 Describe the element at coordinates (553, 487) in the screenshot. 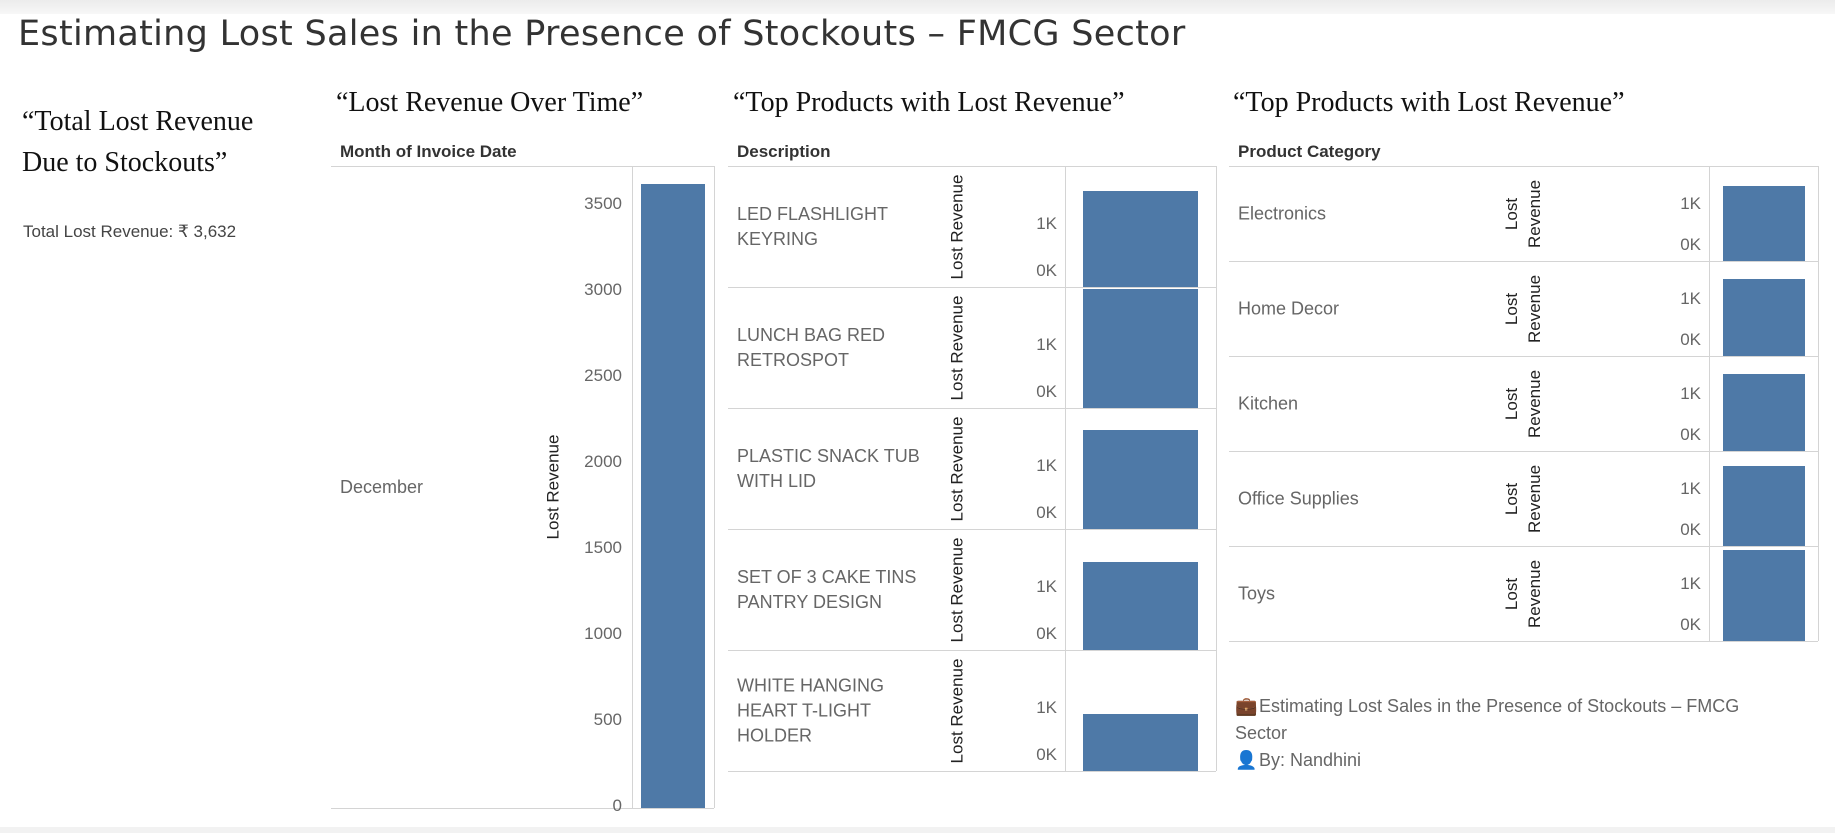

I see `time-axis-title: Lost Revenue` at that location.